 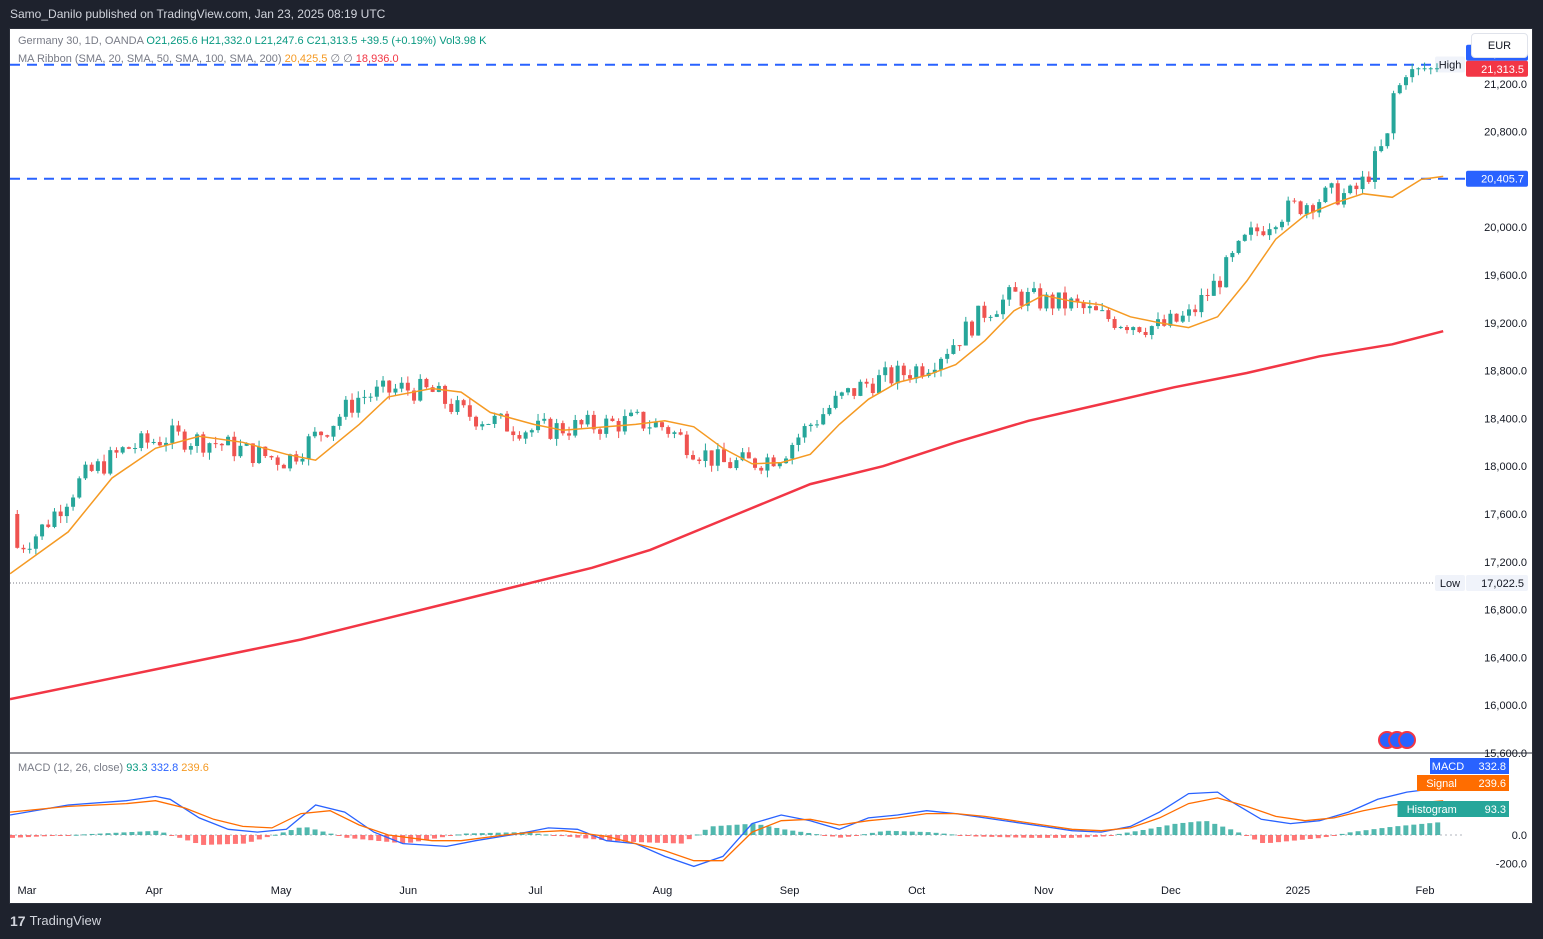 I want to click on macd-tag-value-bg, so click(x=1487, y=766).